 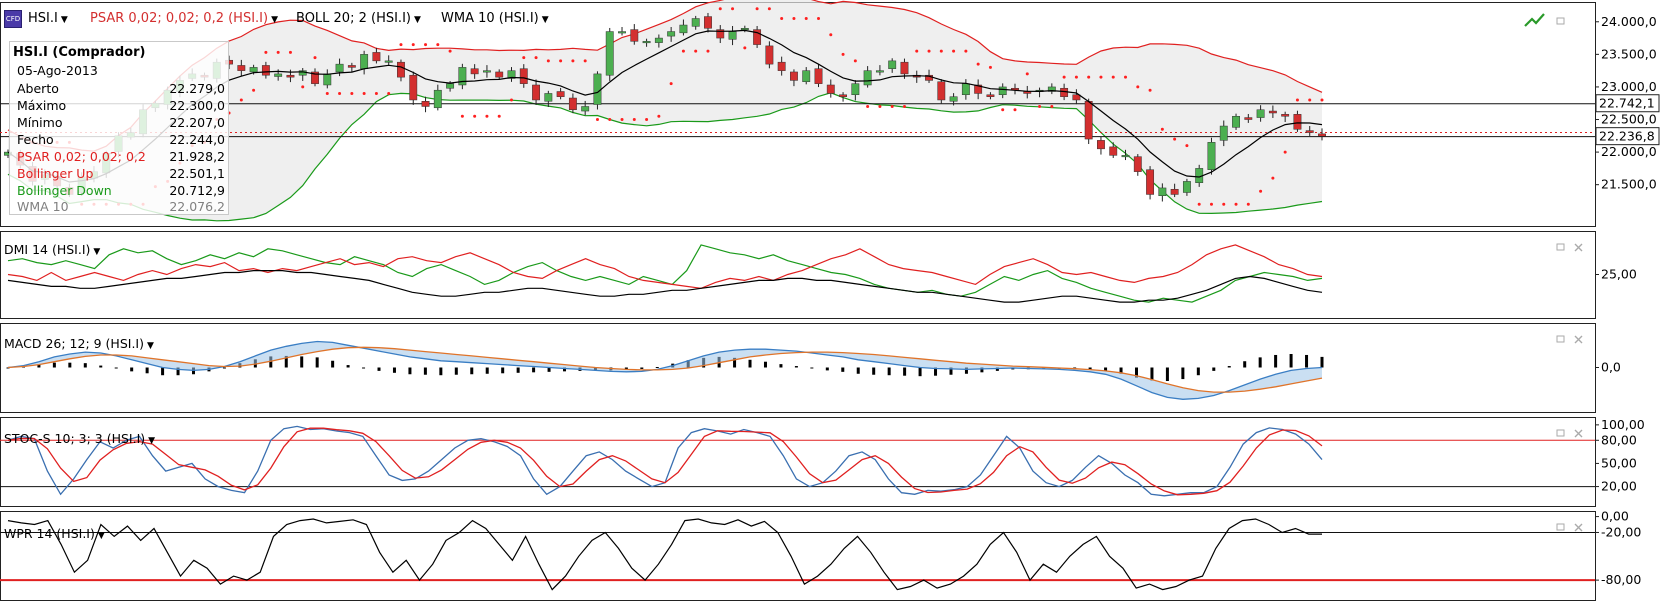 I want to click on wma-indicator-selector: WMA 10 (HSI.I) ▼, so click(x=495, y=18).